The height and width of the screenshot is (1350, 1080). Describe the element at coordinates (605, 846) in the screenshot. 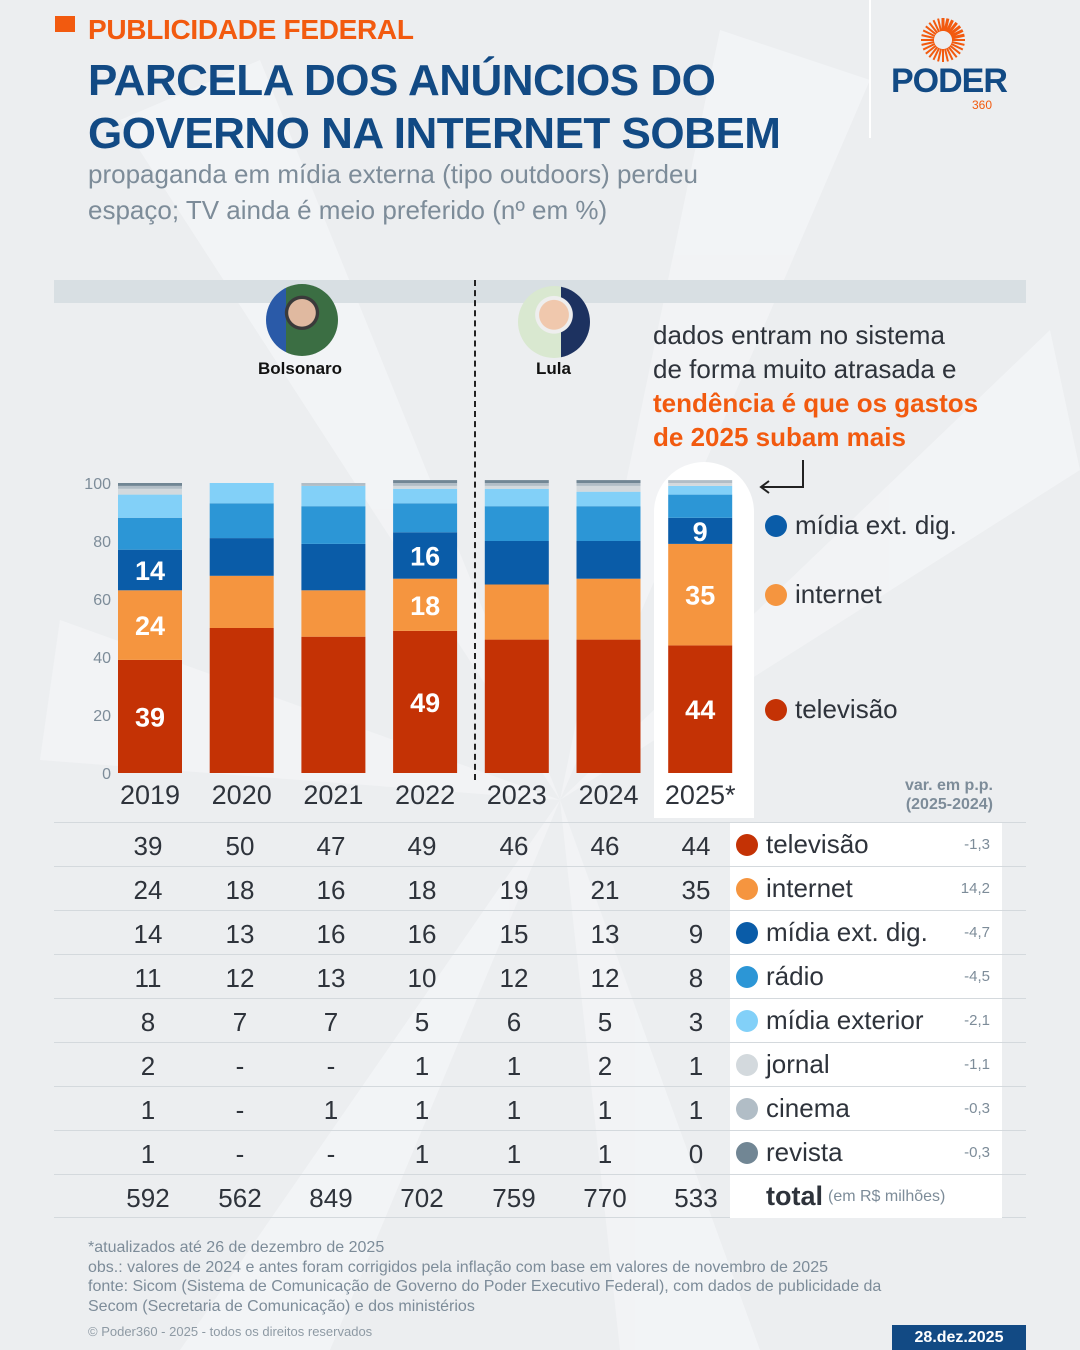

I see `table-cell: 46` at that location.